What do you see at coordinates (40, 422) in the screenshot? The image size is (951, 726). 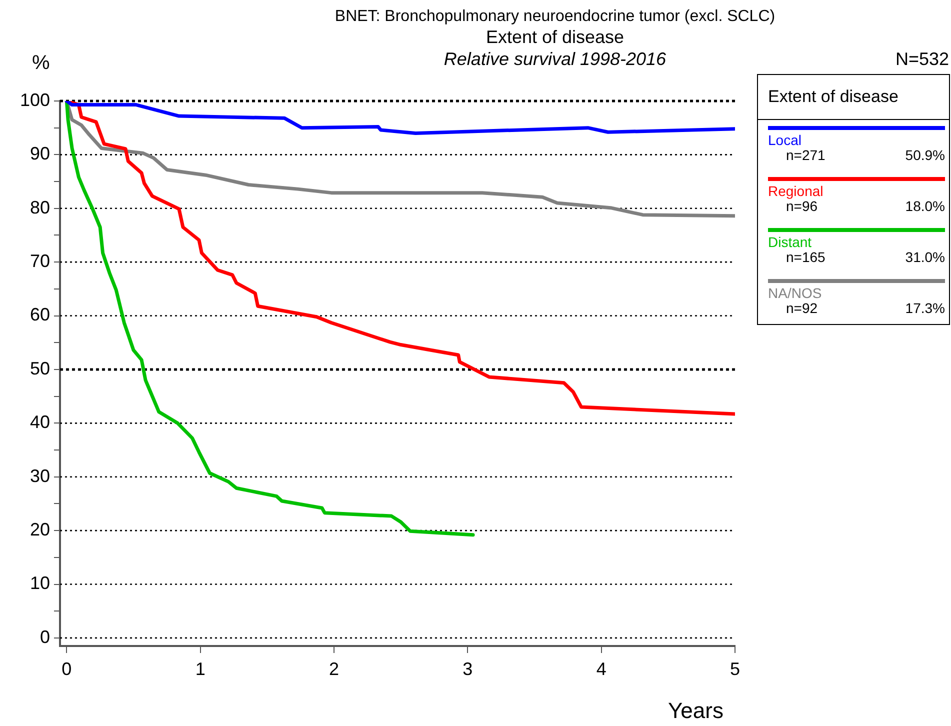 I see `y-tick-label: 40` at bounding box center [40, 422].